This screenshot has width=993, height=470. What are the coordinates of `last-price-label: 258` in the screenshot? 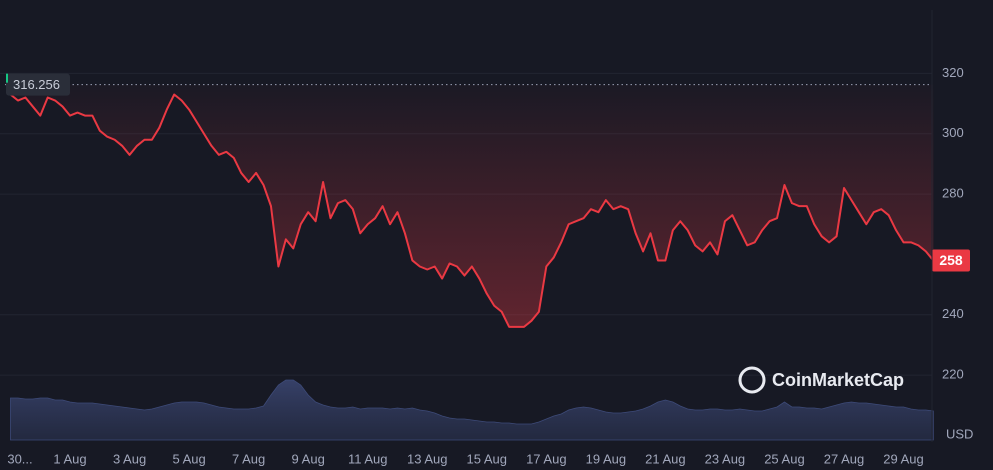 It's located at (951, 260).